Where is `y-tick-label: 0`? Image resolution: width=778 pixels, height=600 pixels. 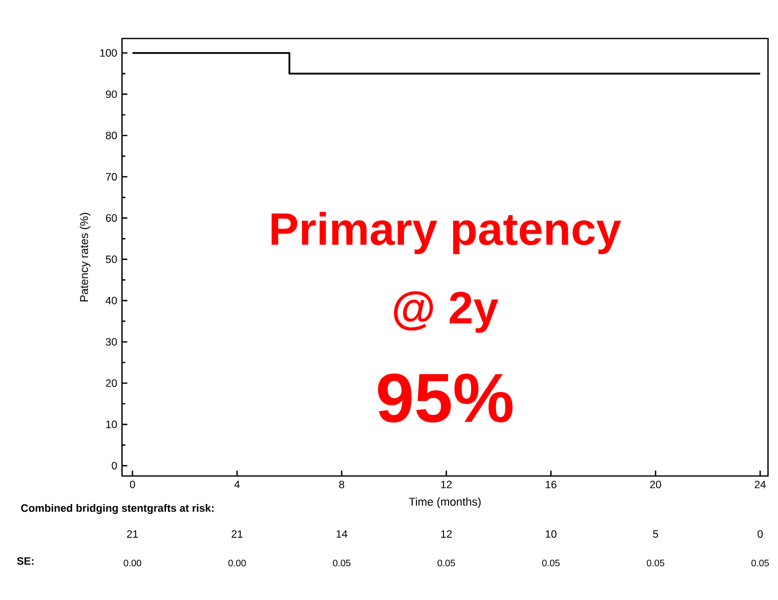
y-tick-label: 0 is located at coordinates (114, 466).